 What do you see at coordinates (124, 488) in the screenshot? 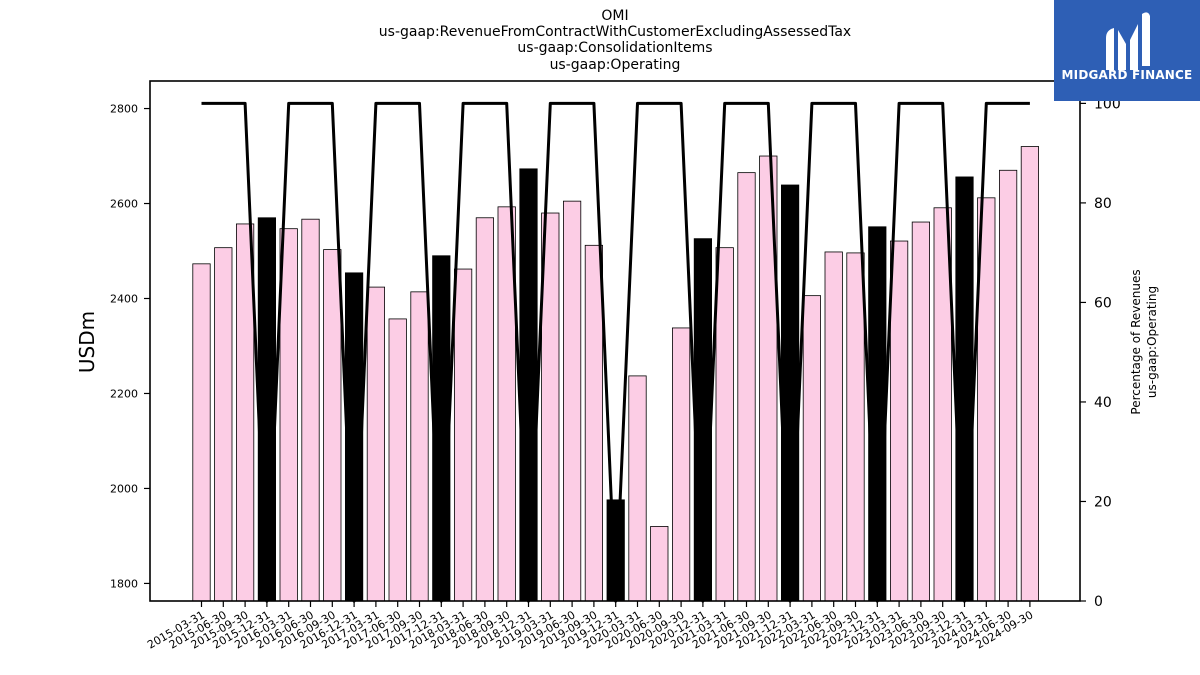
I see `y-tick-label-left: 2000` at bounding box center [124, 488].